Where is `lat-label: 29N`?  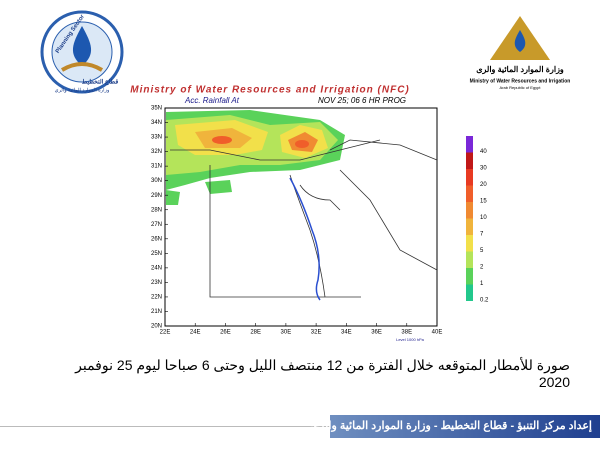 lat-label: 29N is located at coordinates (156, 196).